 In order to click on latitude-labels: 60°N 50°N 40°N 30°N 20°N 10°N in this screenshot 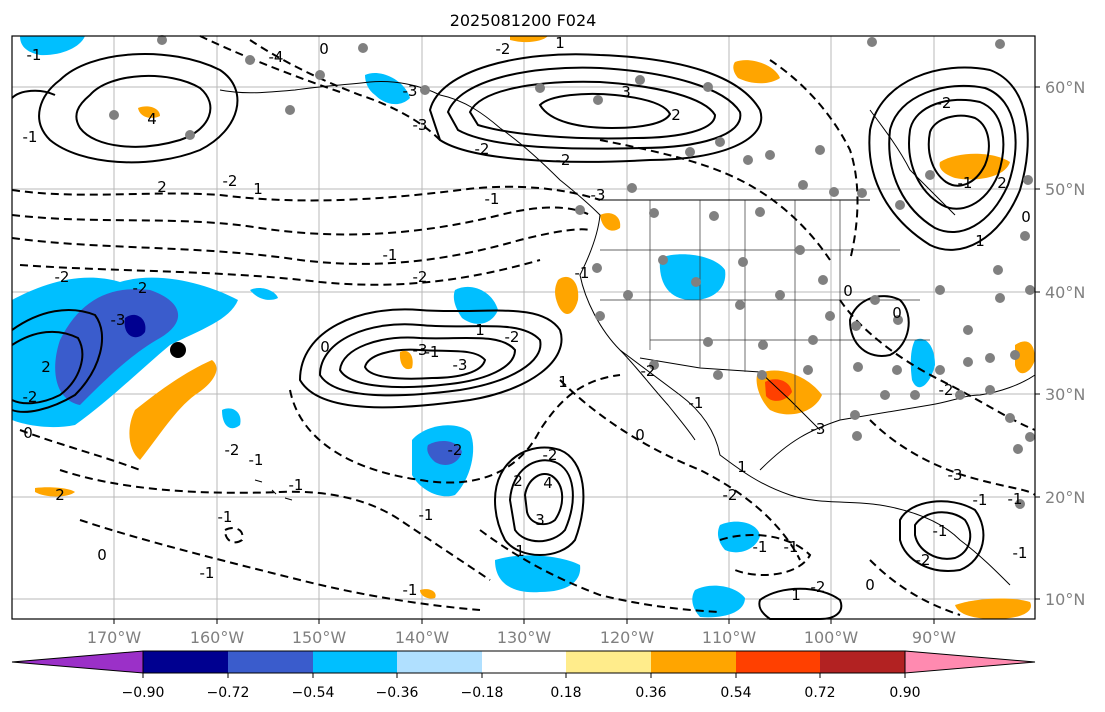, I will do `click(1060, 343)`.